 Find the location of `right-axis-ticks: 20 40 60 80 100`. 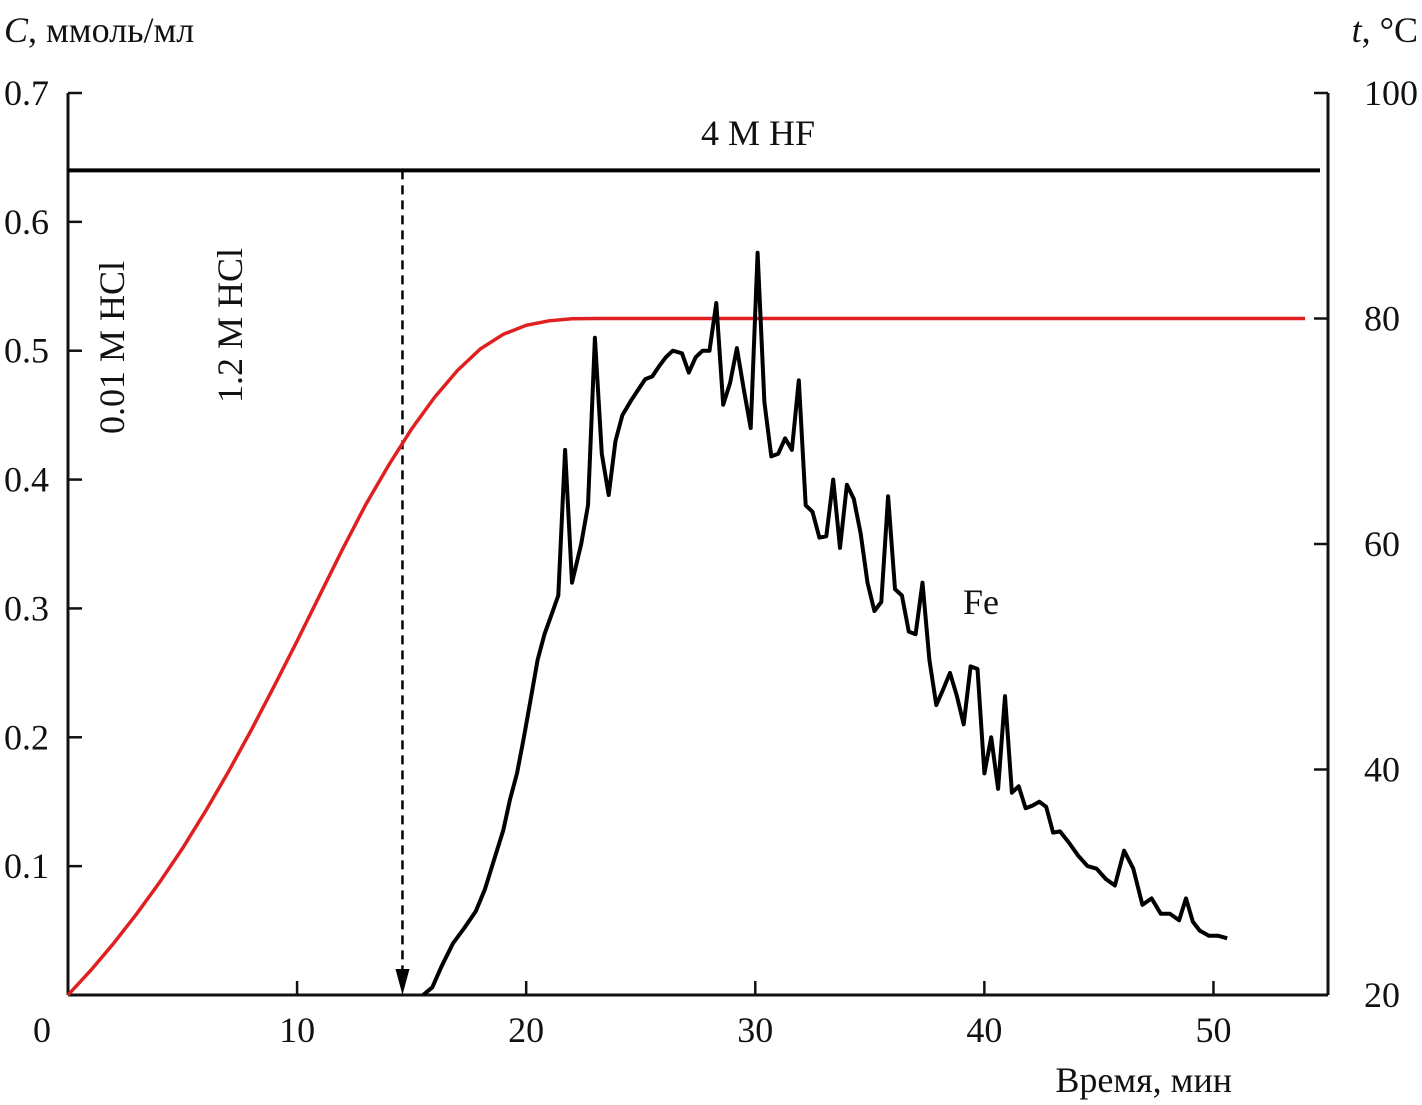

right-axis-ticks: 20 40 60 80 100 is located at coordinates (1366, 544).